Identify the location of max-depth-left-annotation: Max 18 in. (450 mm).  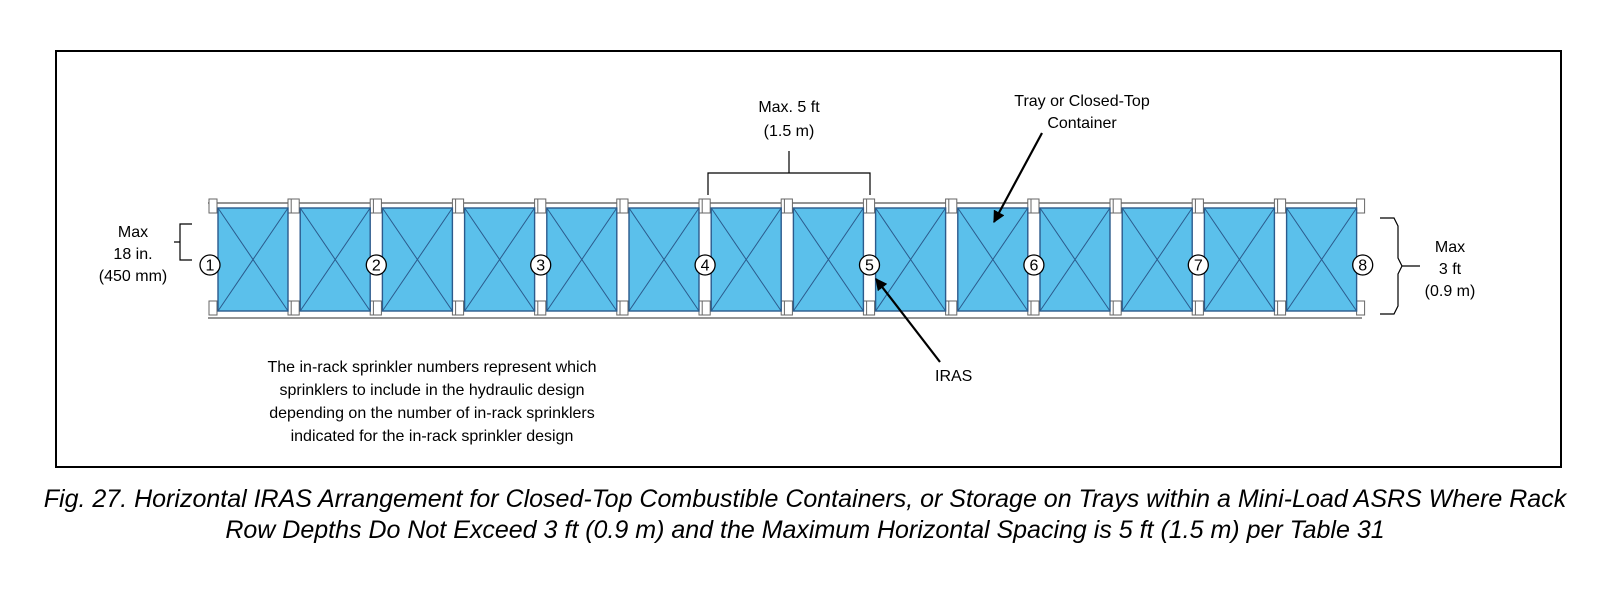
(145, 254).